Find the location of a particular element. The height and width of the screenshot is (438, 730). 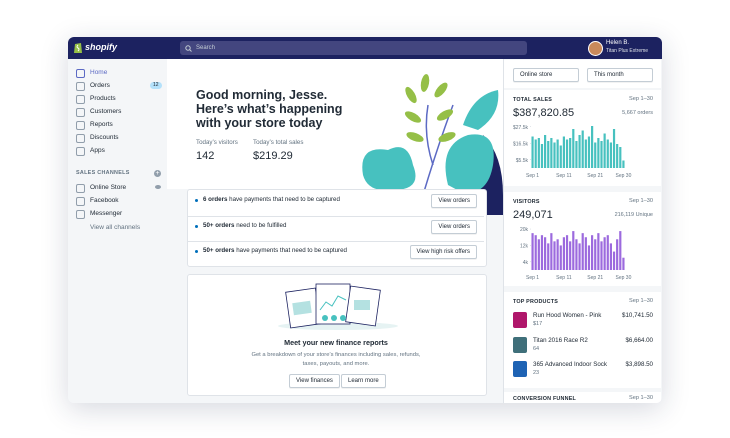

product-name: Run Hood Women - Pink is located at coordinates (567, 315).